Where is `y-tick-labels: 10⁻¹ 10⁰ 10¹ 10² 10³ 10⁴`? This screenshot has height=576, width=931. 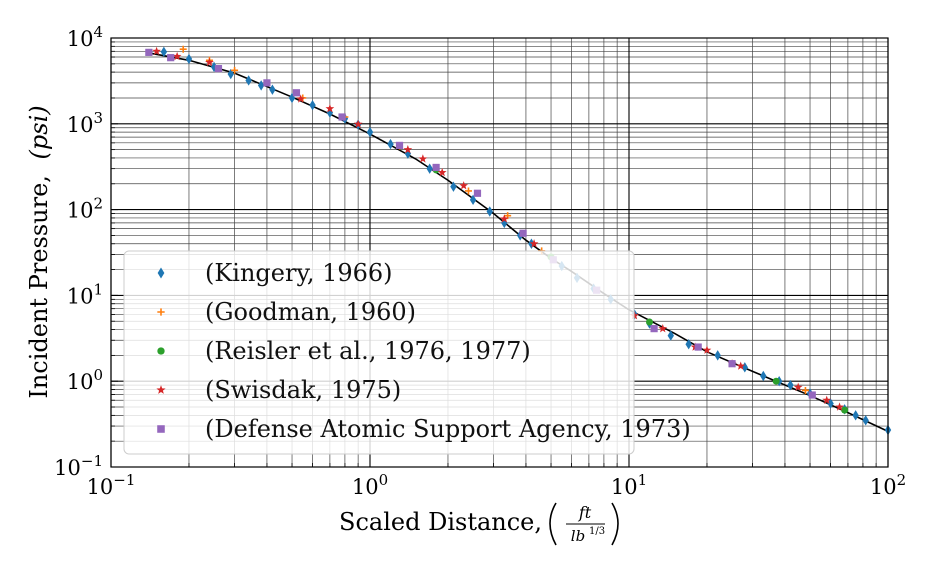
y-tick-labels: 10⁻¹ 10⁰ 10¹ 10² 10³ 10⁴ is located at coordinates (78, 251).